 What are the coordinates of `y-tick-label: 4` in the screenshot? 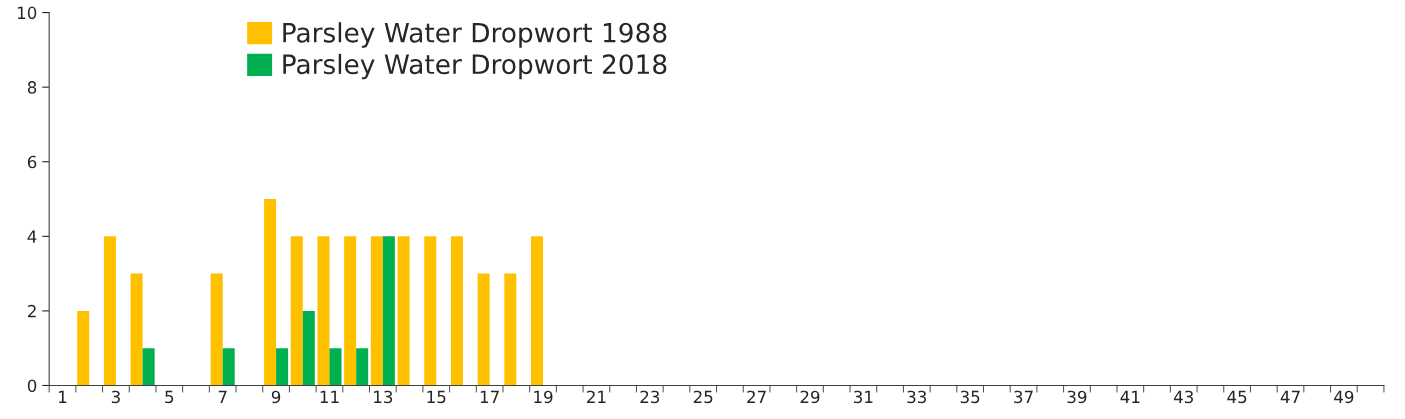 It's located at (32, 236).